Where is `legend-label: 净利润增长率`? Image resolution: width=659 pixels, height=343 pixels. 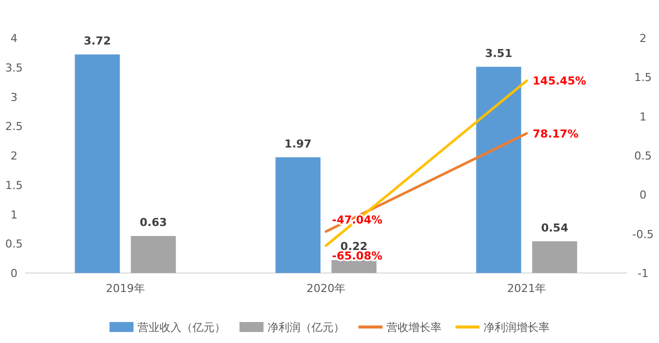 legend-label: 净利润增长率 is located at coordinates (517, 327).